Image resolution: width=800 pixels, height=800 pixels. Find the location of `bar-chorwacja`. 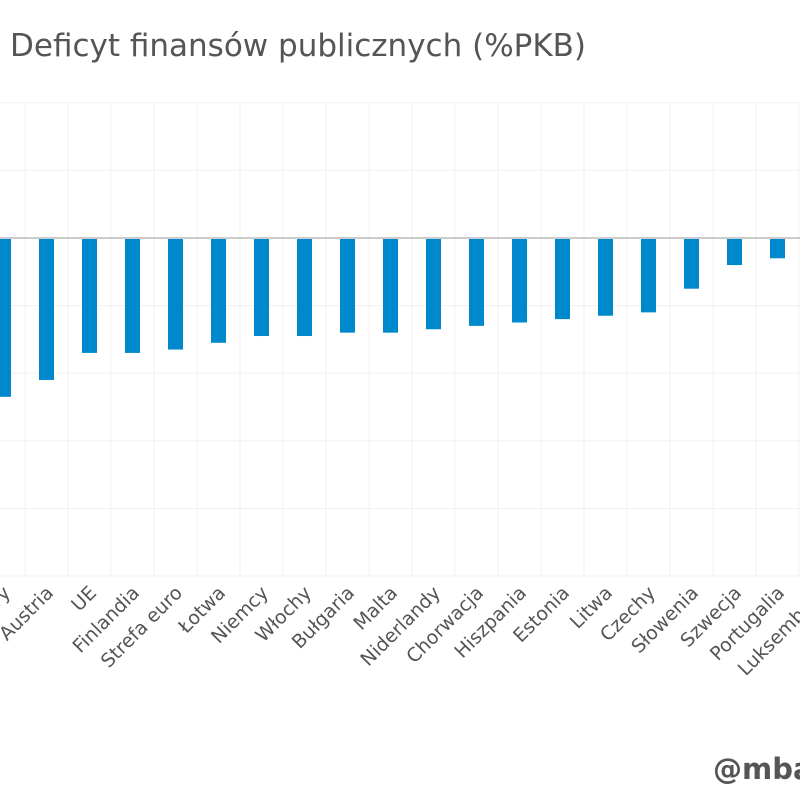

bar-chorwacja is located at coordinates (476, 282).